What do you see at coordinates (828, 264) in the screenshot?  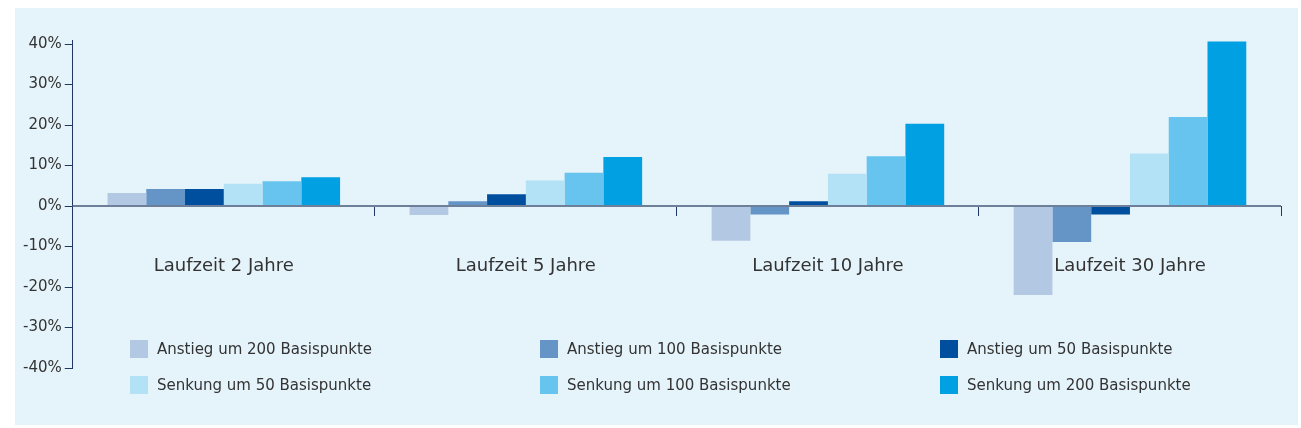 I see `x-tick-label: Laufzeit 10 Jahre` at bounding box center [828, 264].